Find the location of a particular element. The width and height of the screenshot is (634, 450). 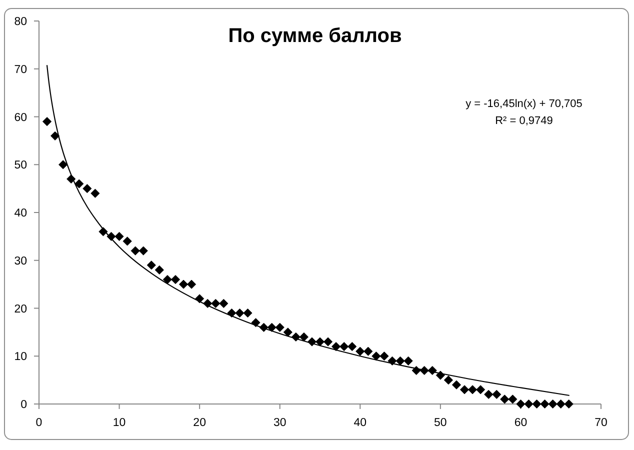

y-tick-label: 10 is located at coordinates (20, 357).